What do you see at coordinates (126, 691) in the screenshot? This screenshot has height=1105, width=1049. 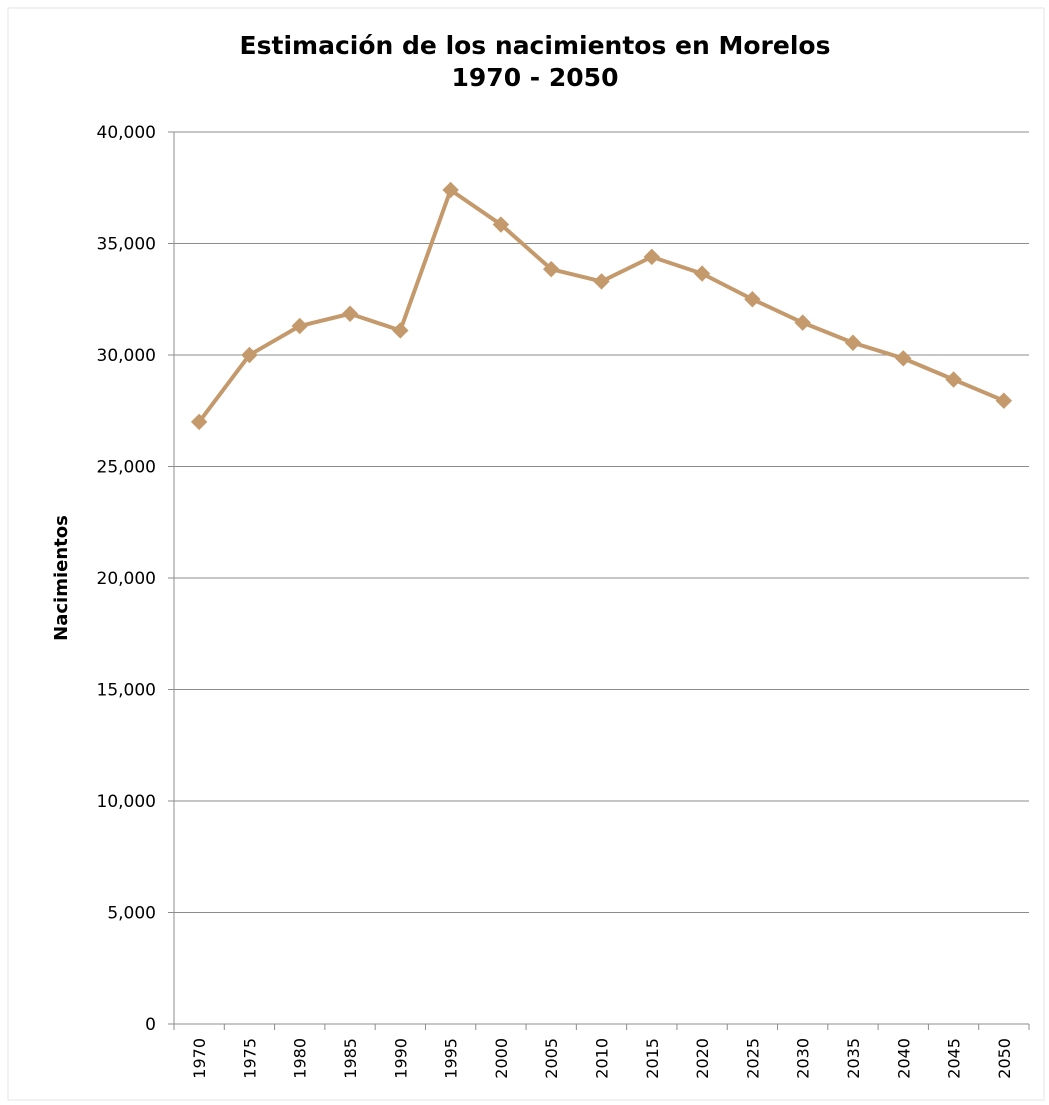 I see `y-tick-label: 15,000` at bounding box center [126, 691].